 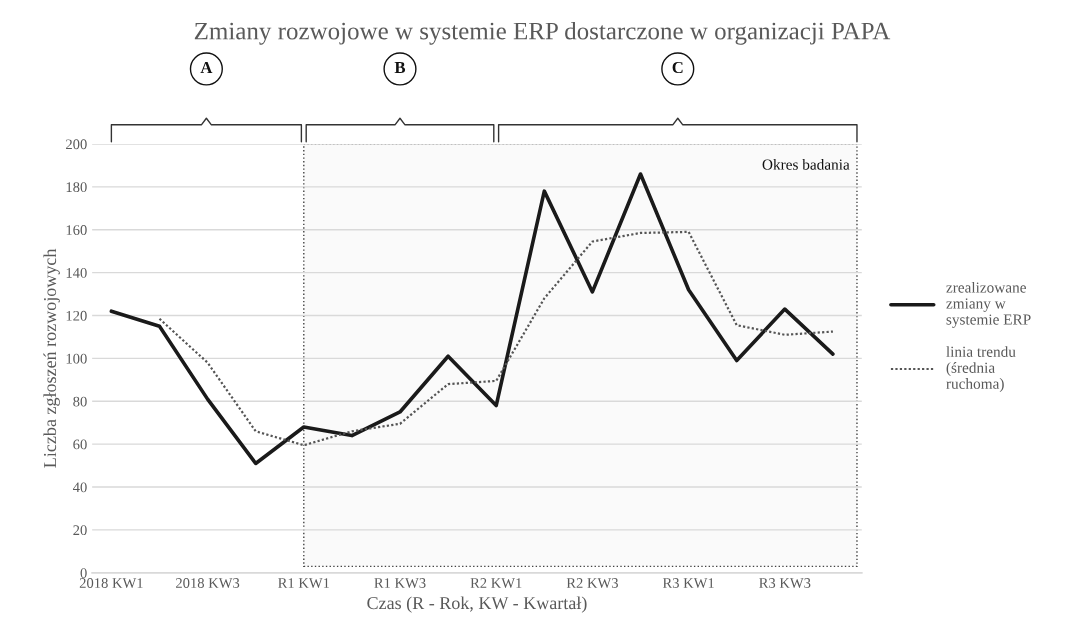 What do you see at coordinates (51, 358) in the screenshot?
I see `y-axis-title: Liczba zgłoszeń rozwojowych` at bounding box center [51, 358].